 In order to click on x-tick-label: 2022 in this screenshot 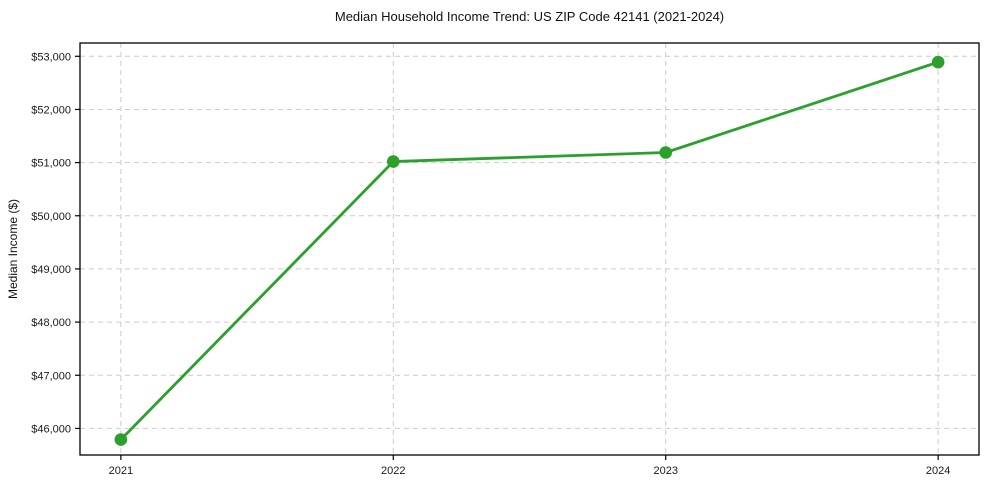, I will do `click(393, 471)`.